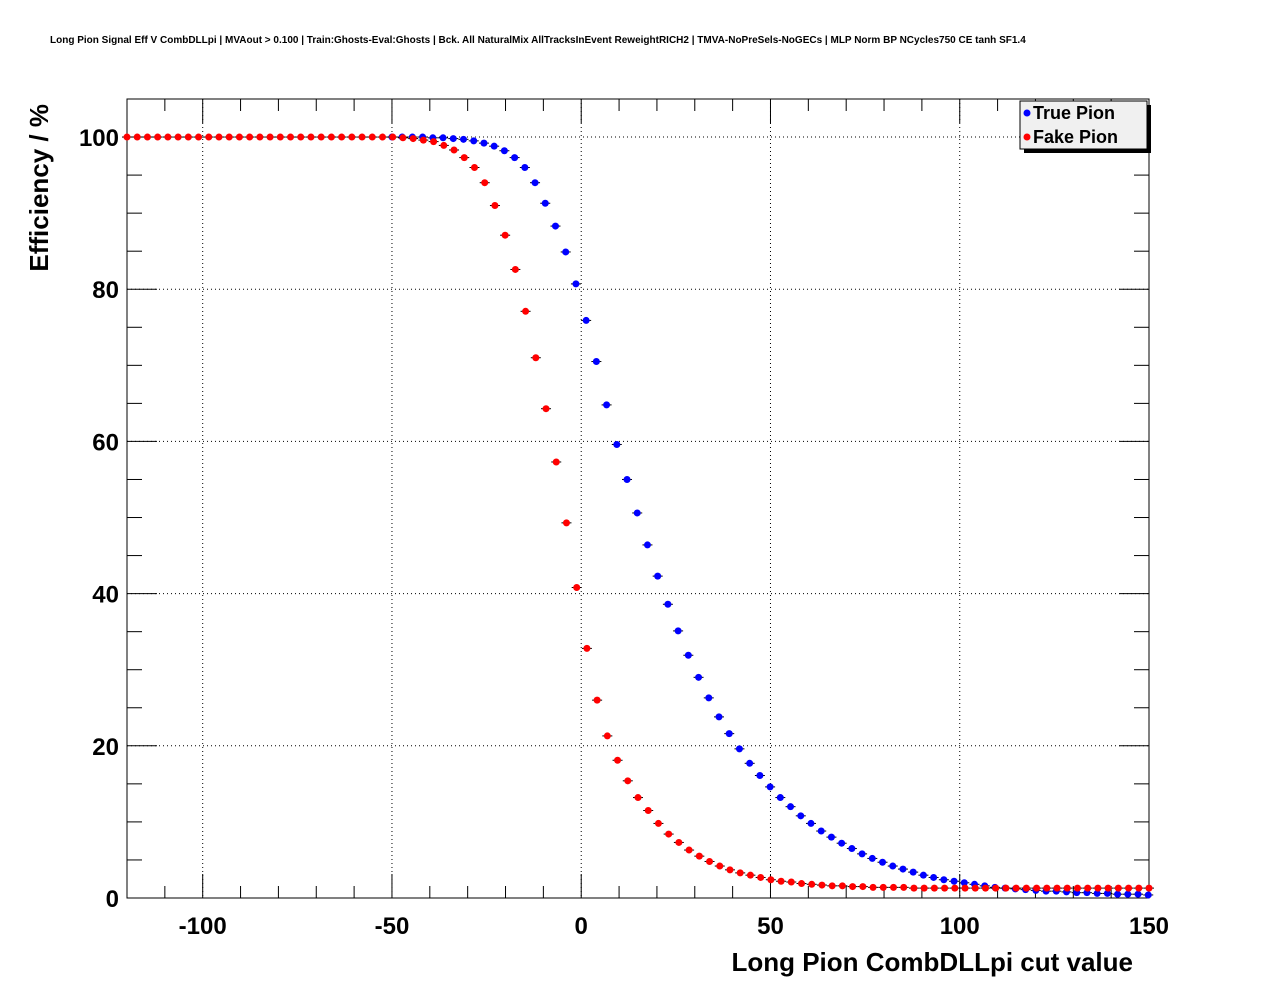  I want to click on x-tick-label: -50, so click(392, 926).